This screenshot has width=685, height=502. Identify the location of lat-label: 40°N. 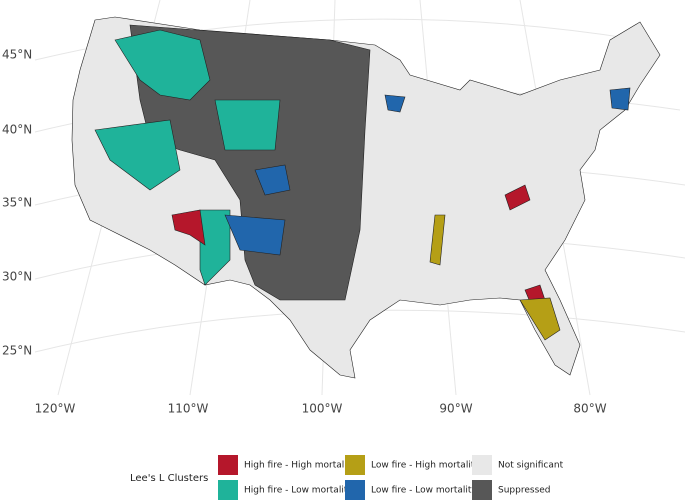
(17, 130).